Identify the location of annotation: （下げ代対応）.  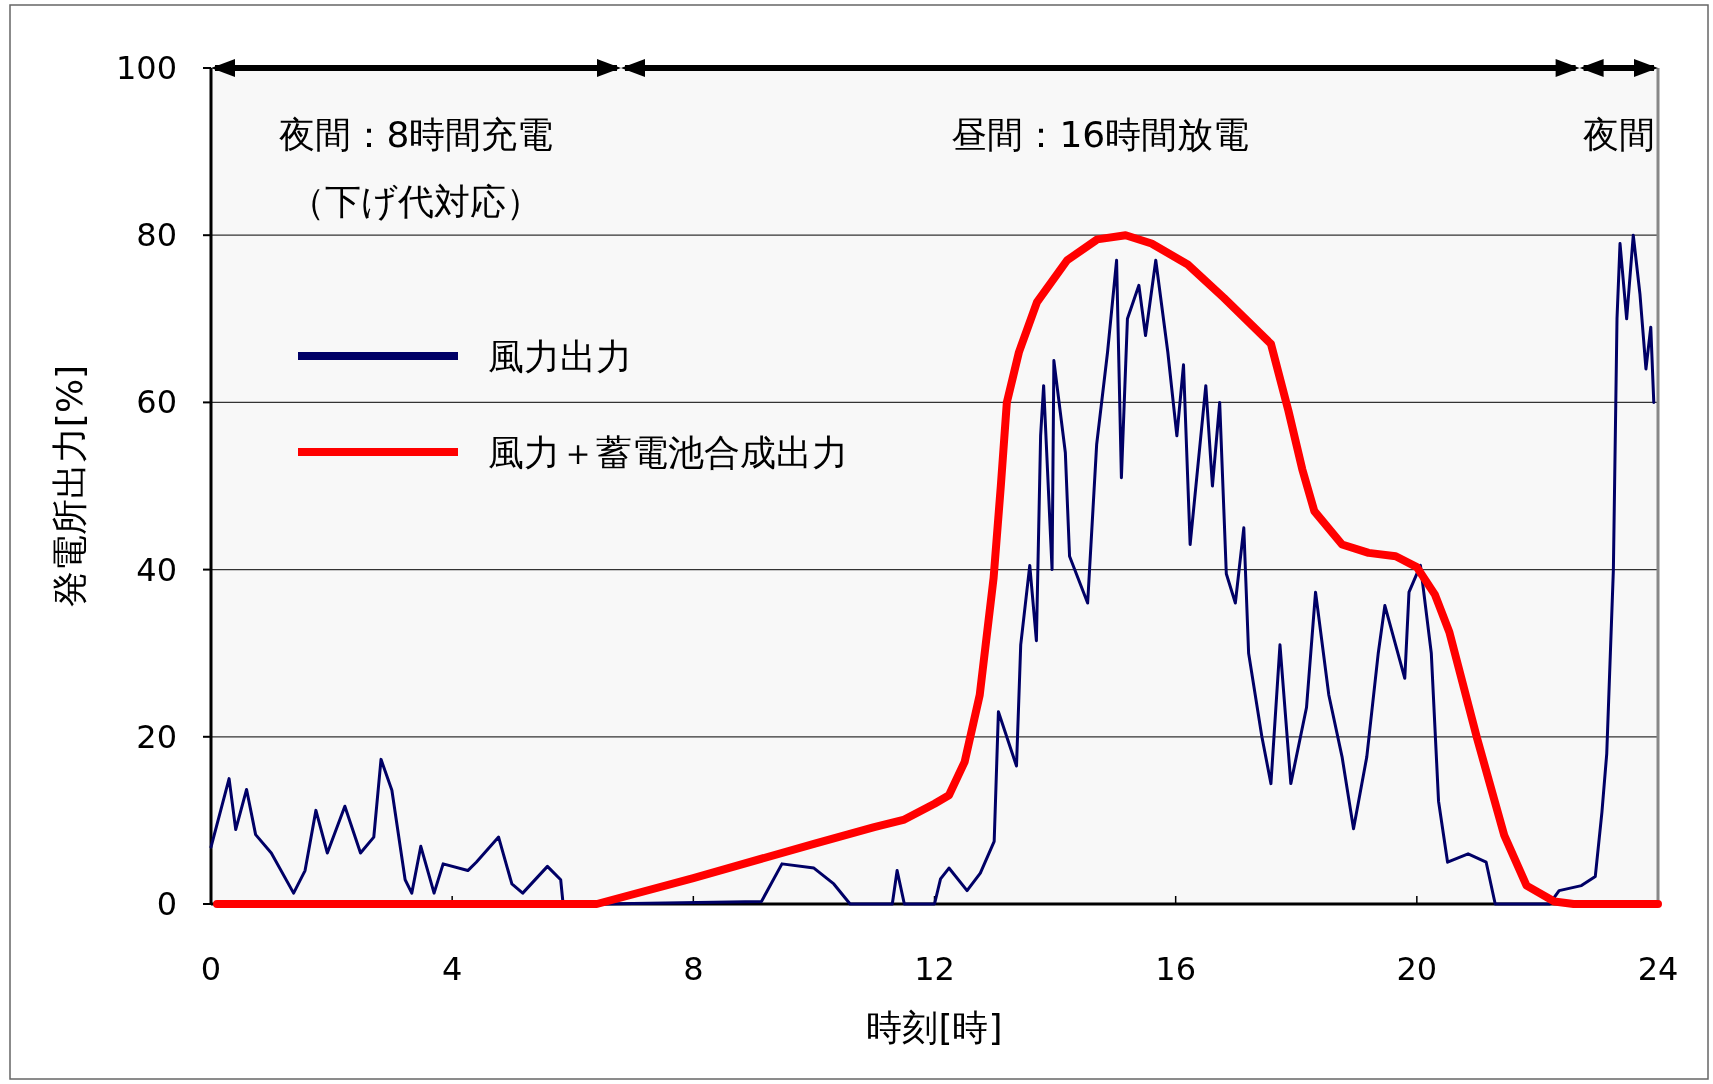
(416, 201).